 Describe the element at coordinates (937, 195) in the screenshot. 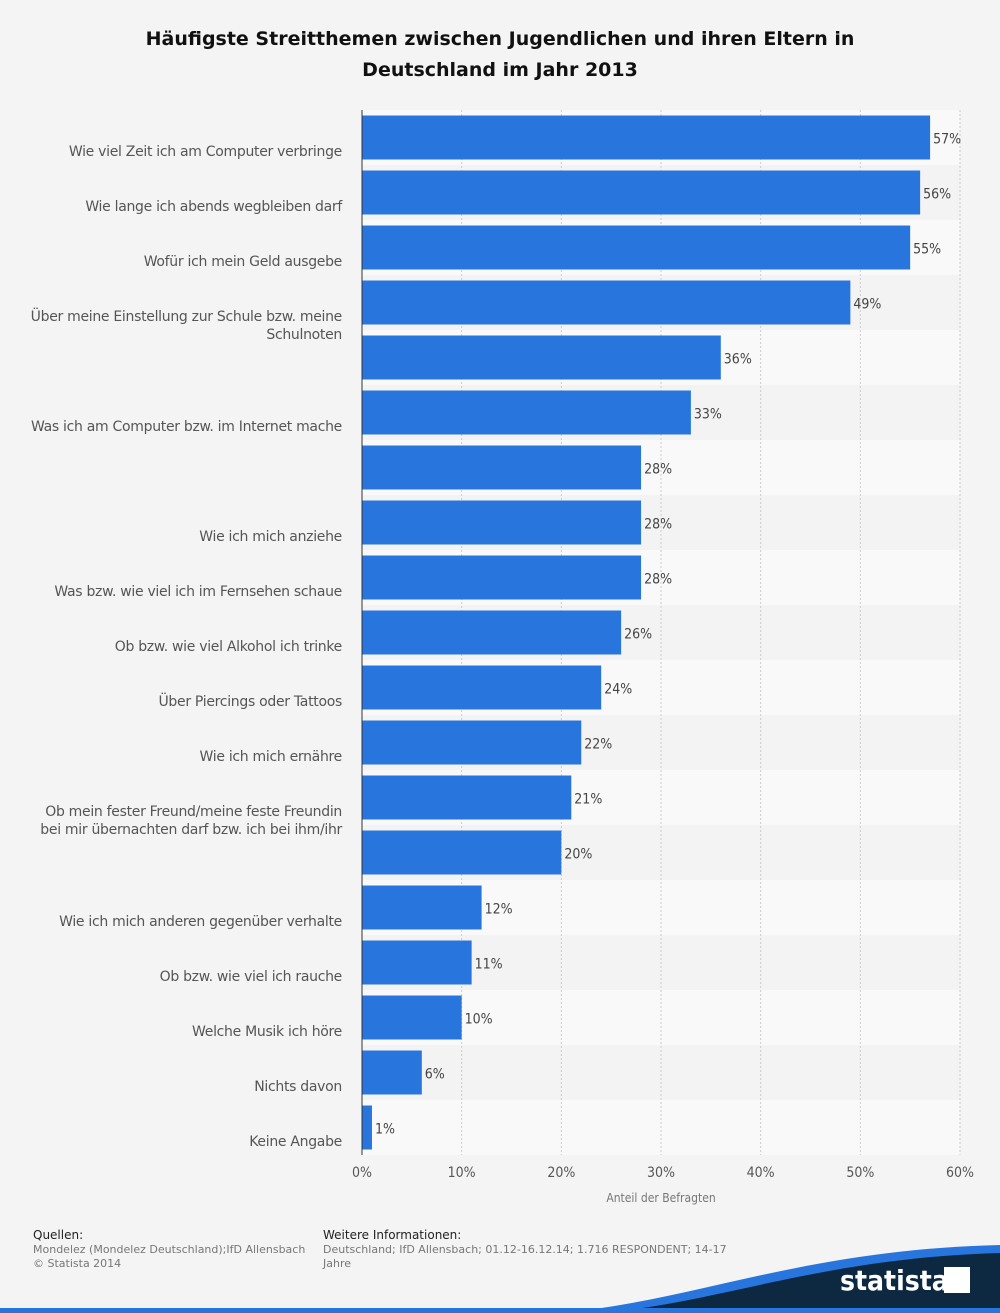

I see `value-label: 56%` at that location.